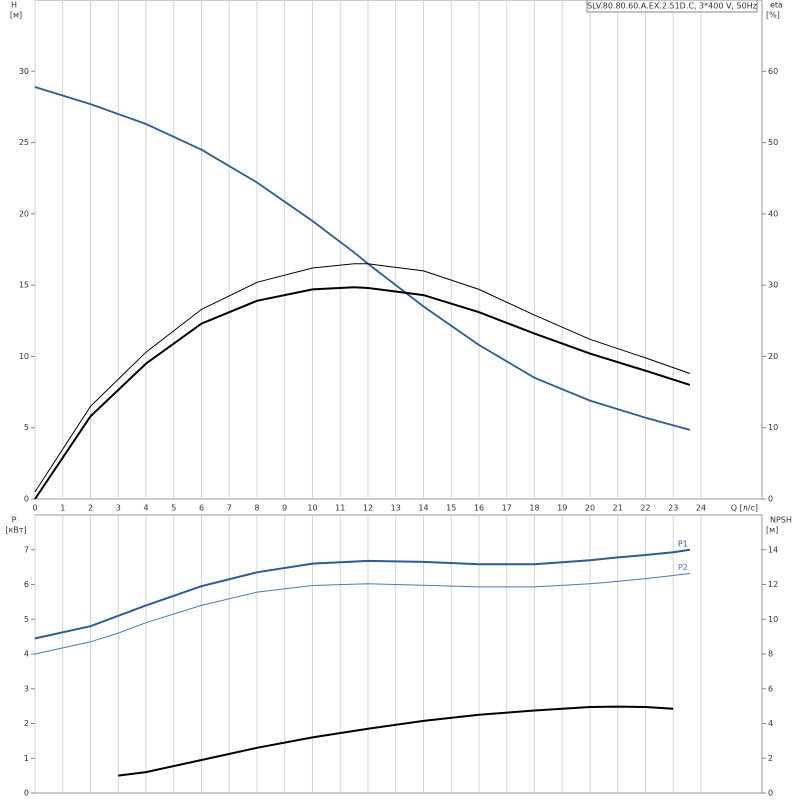 Image resolution: width=800 pixels, height=800 pixels. Describe the element at coordinates (26, 549) in the screenshot. I see `y-tick-label: 7` at that location.